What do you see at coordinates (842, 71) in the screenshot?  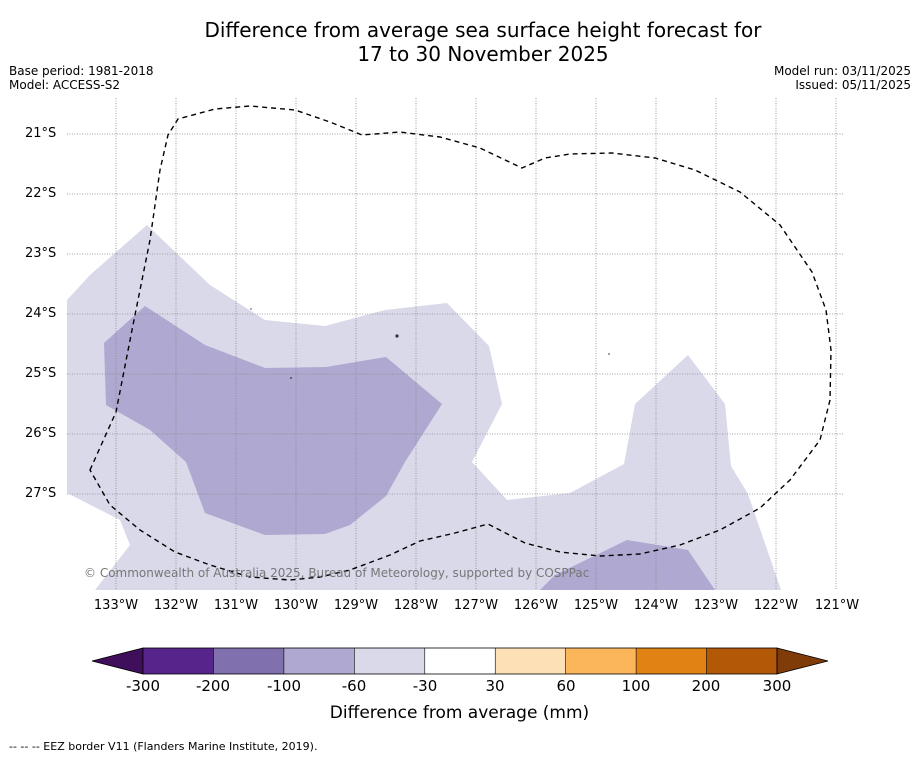 I see `model-run: Model run: 03/11/2025` at bounding box center [842, 71].